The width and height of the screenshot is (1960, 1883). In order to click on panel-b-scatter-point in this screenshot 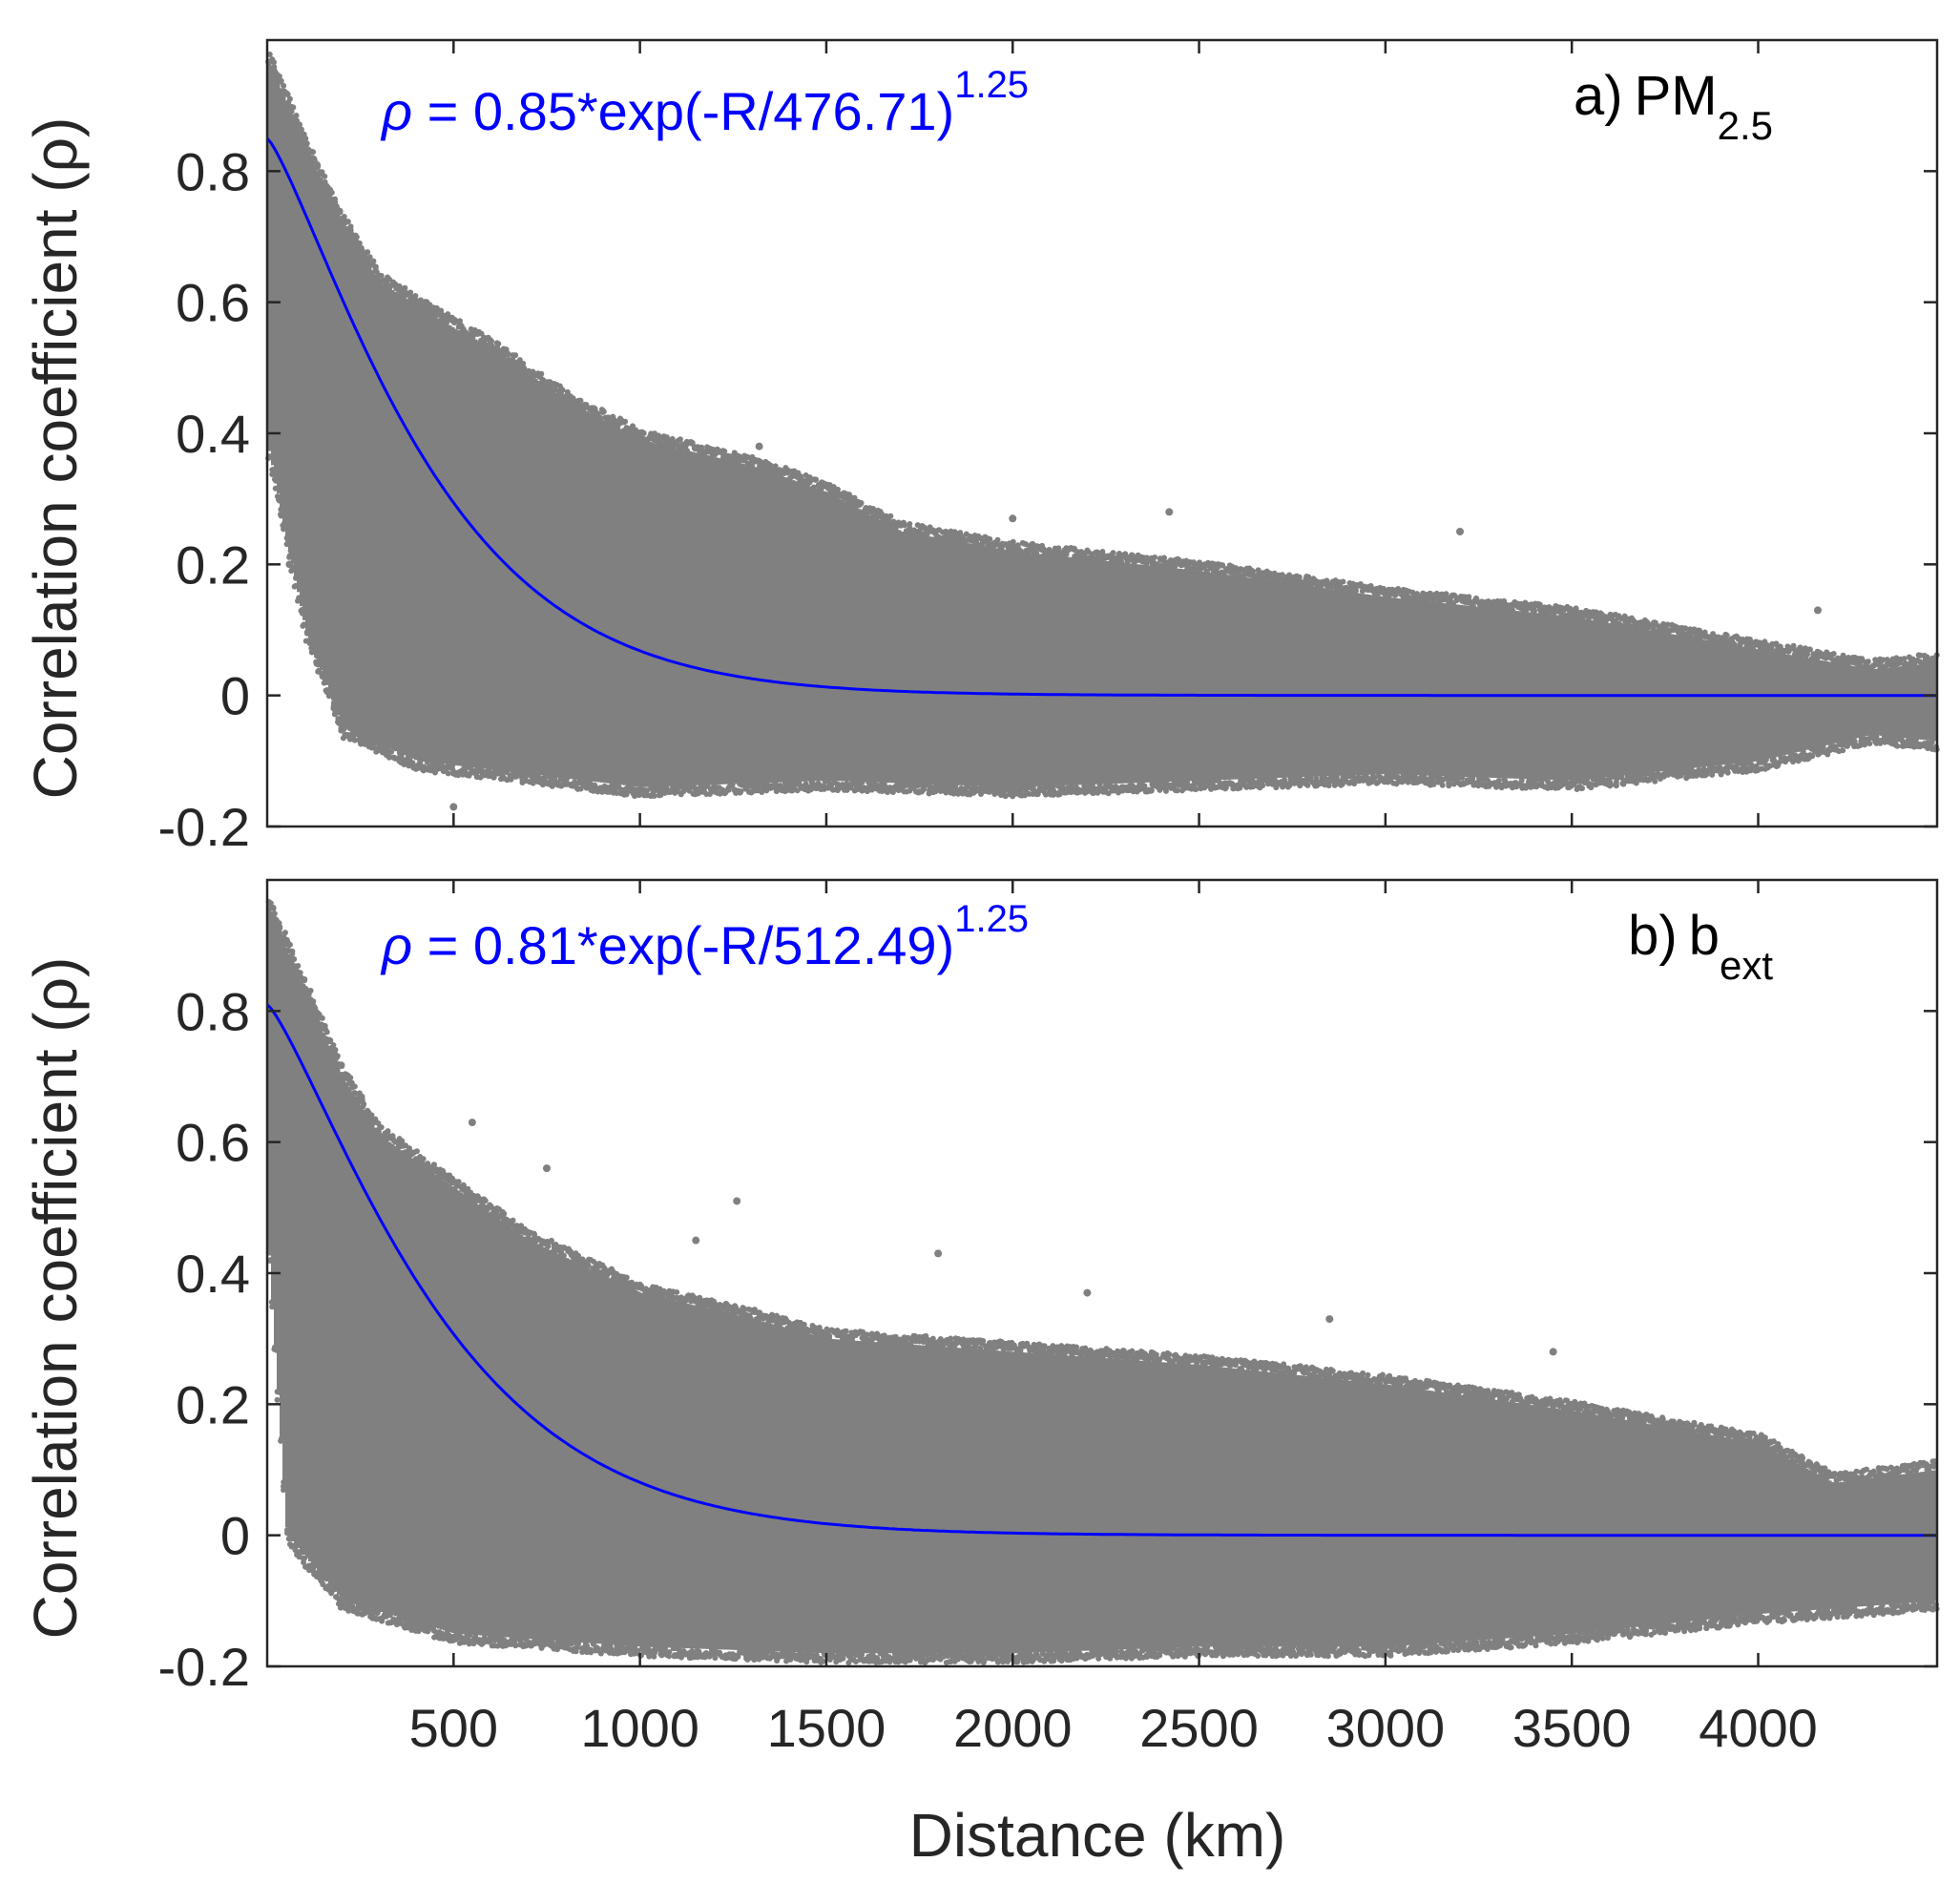, I will do `click(354, 1086)`.